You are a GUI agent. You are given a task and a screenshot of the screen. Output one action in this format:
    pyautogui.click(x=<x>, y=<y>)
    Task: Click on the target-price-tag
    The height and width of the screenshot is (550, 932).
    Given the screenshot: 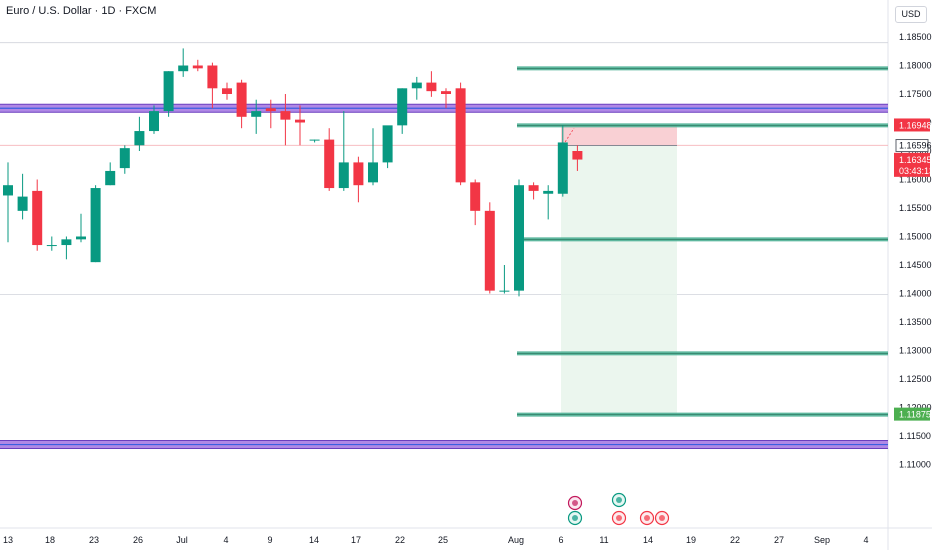 What is the action you would take?
    pyautogui.click(x=912, y=414)
    